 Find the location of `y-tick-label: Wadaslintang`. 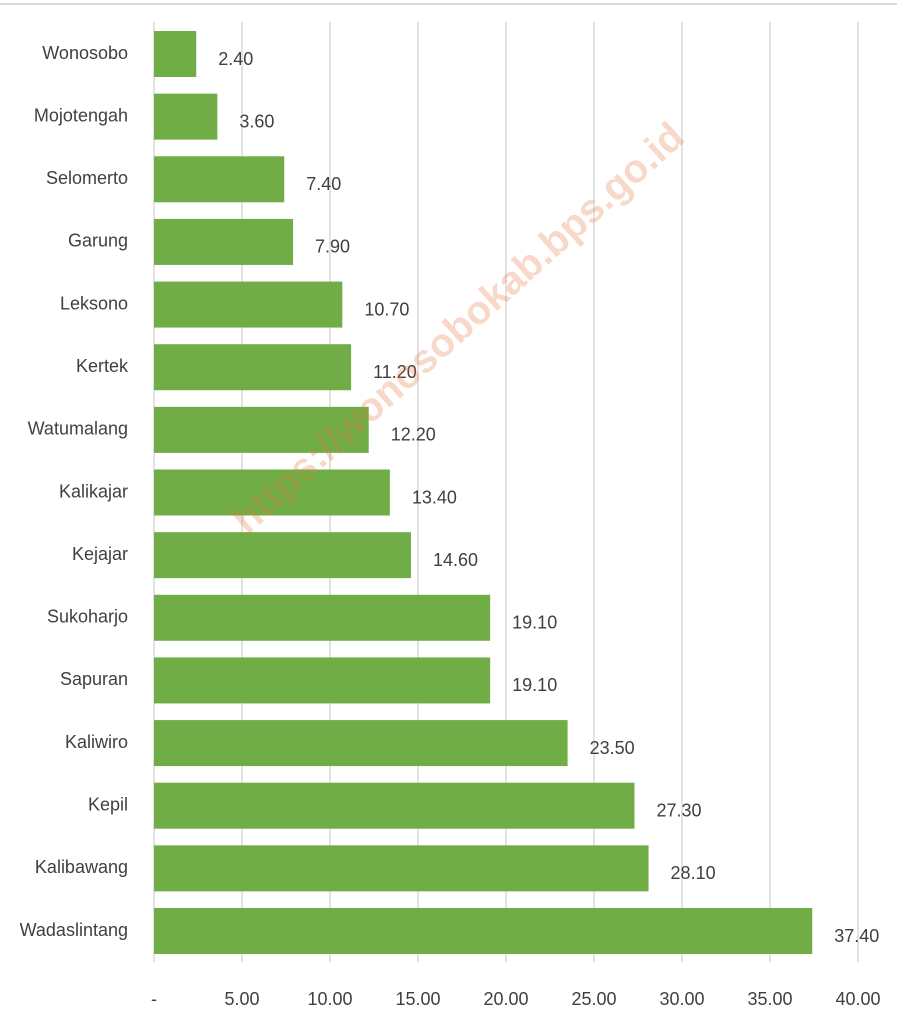

y-tick-label: Wadaslintang is located at coordinates (74, 930).